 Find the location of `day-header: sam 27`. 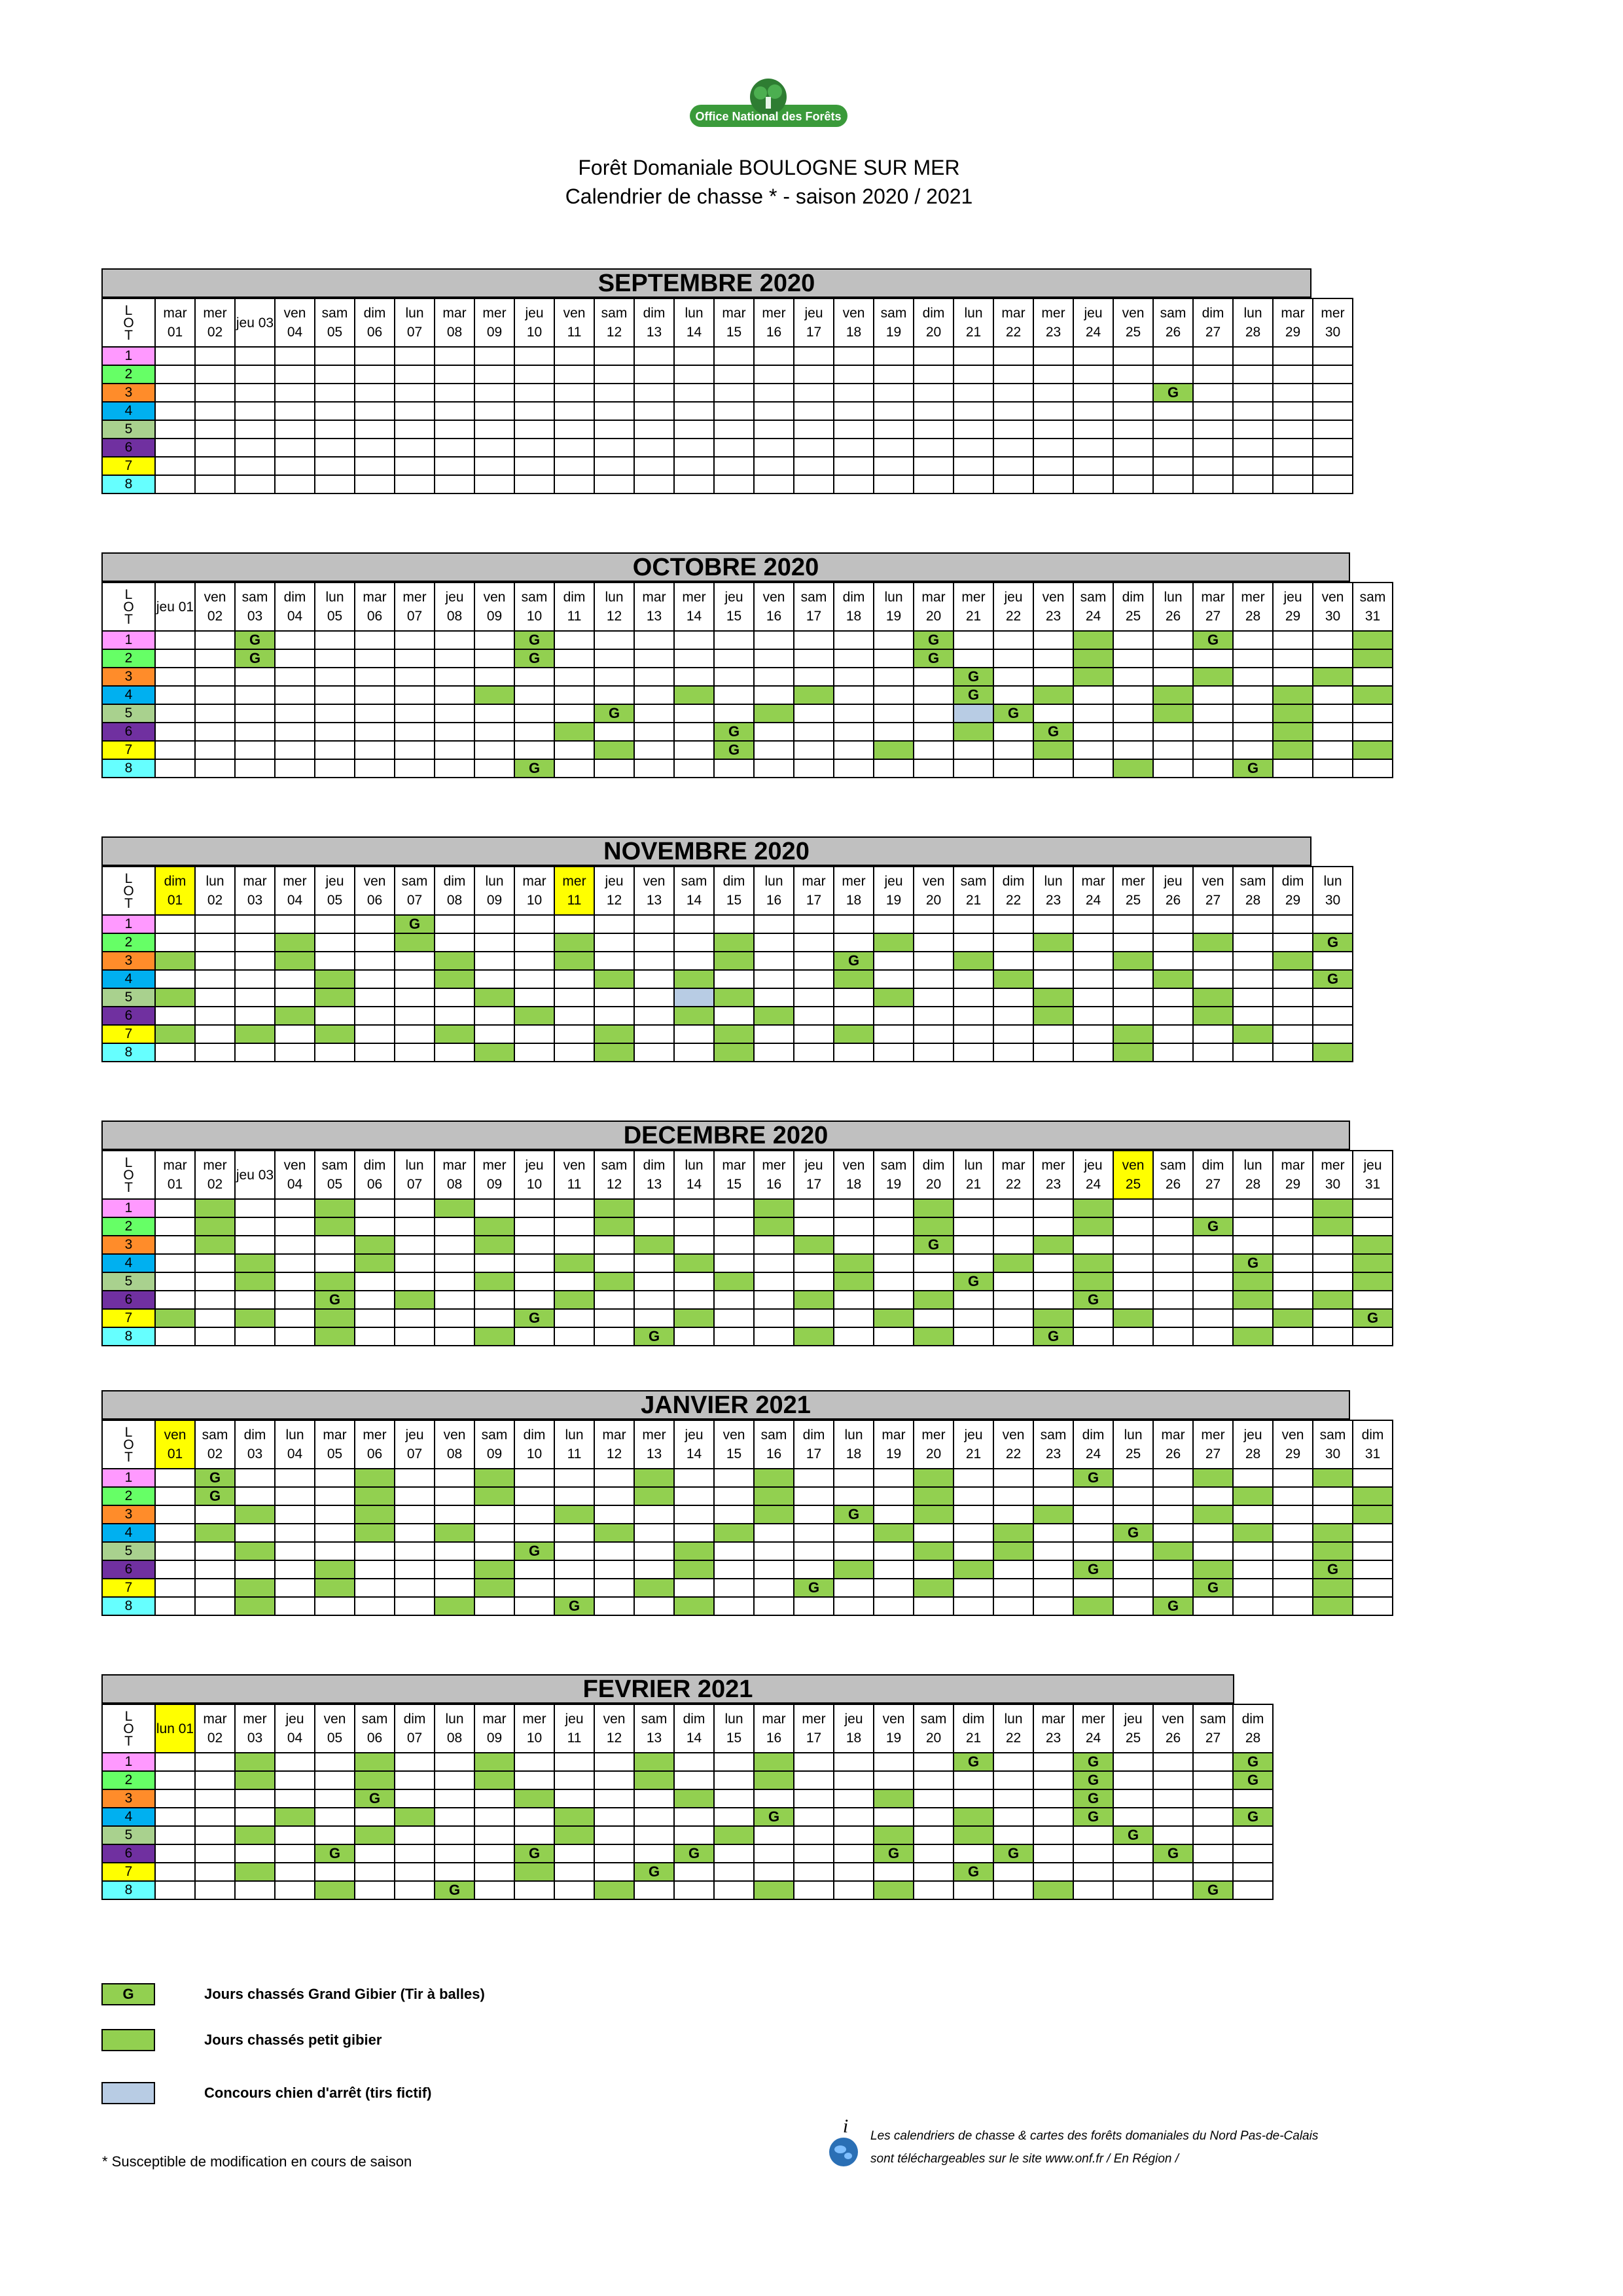

day-header: sam 27 is located at coordinates (1213, 1728).